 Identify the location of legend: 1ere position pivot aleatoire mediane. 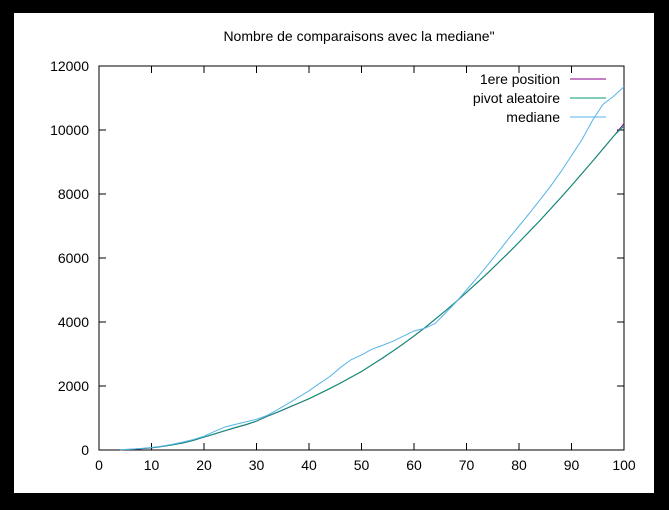
(539, 98).